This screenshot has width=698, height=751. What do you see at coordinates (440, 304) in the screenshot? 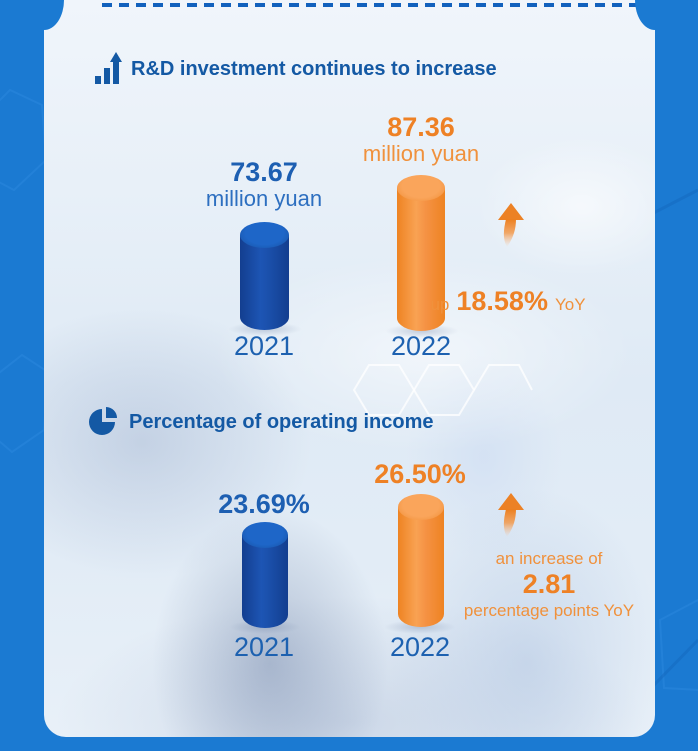
I see `callout-prefix: up` at bounding box center [440, 304].